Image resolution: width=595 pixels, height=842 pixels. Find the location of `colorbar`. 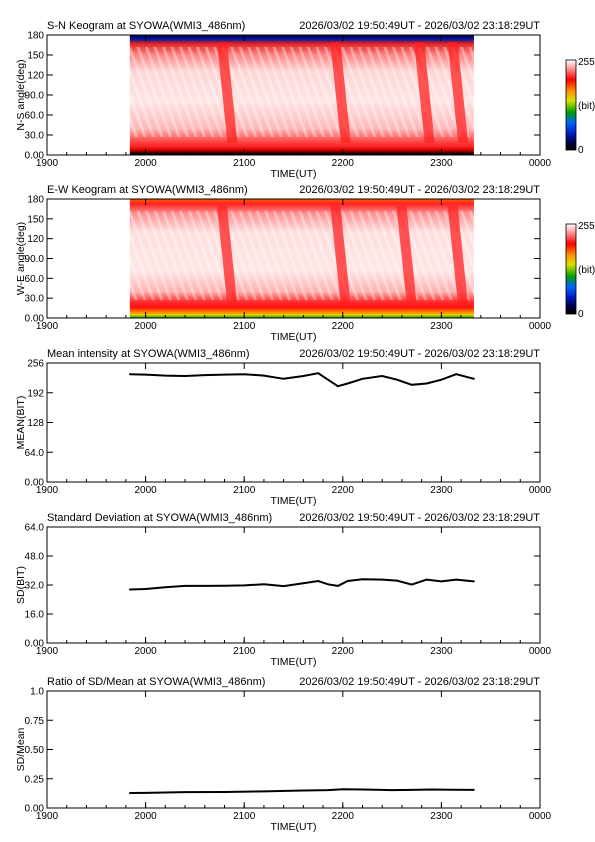

colorbar is located at coordinates (571, 105).